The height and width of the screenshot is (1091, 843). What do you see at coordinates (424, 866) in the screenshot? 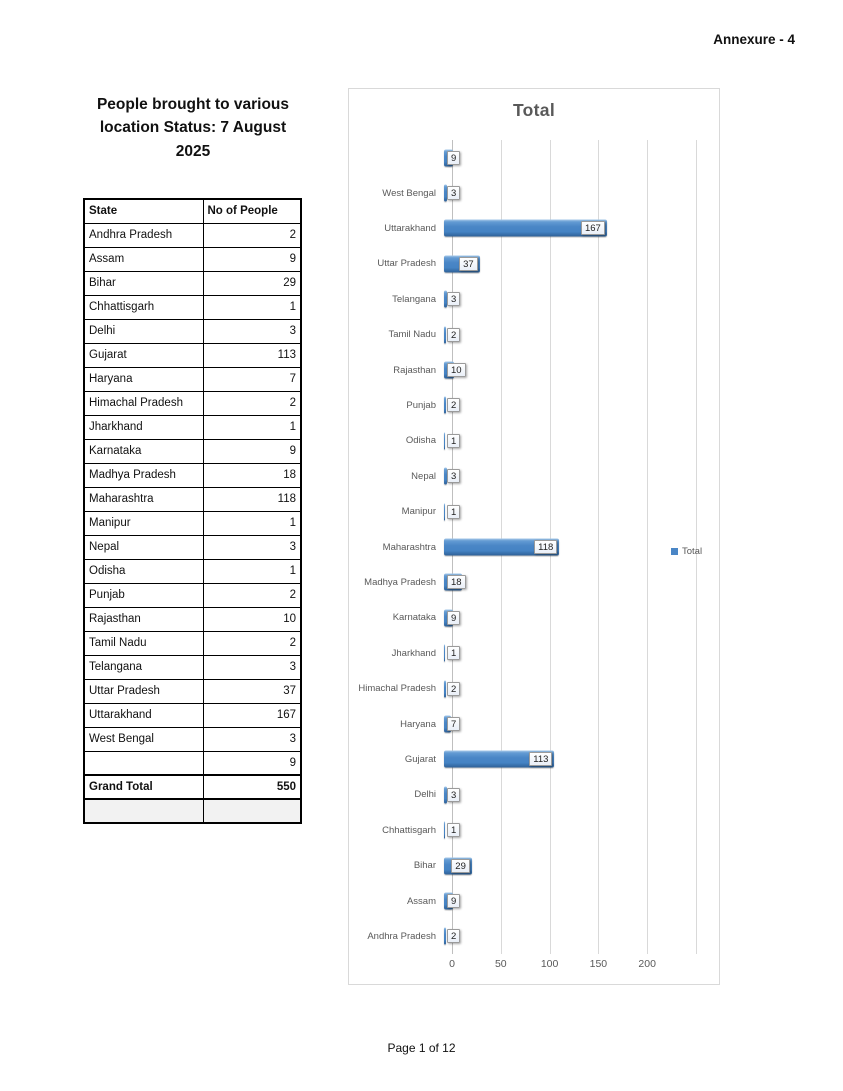
I see `category-label: Bihar` at bounding box center [424, 866].